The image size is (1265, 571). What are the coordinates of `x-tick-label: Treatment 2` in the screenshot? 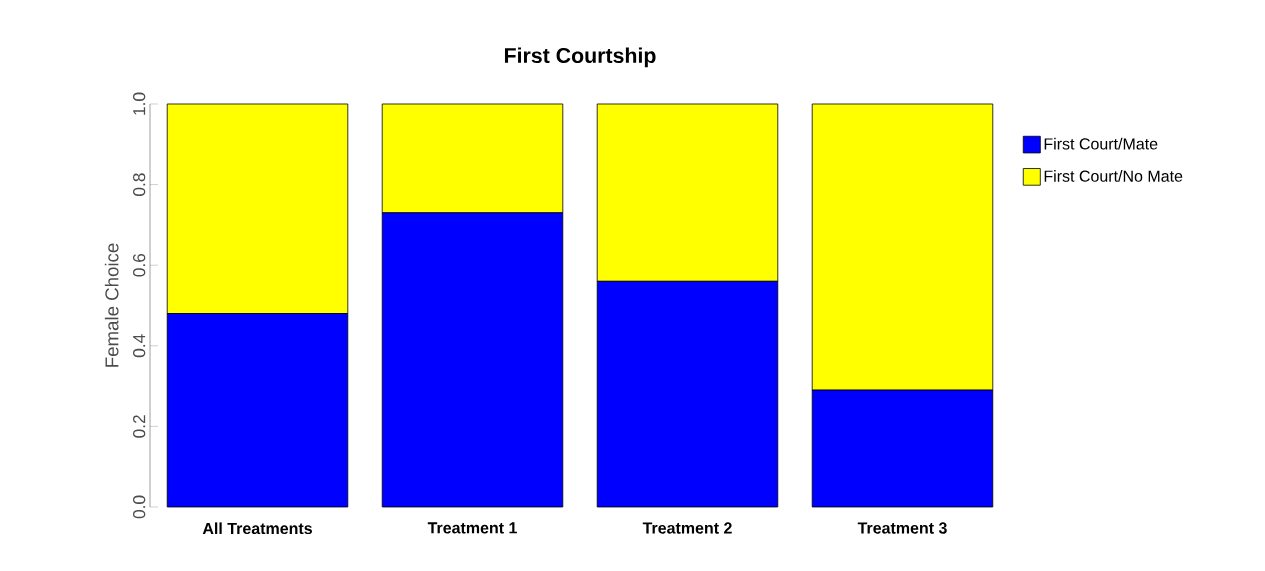 It's located at (687, 528).